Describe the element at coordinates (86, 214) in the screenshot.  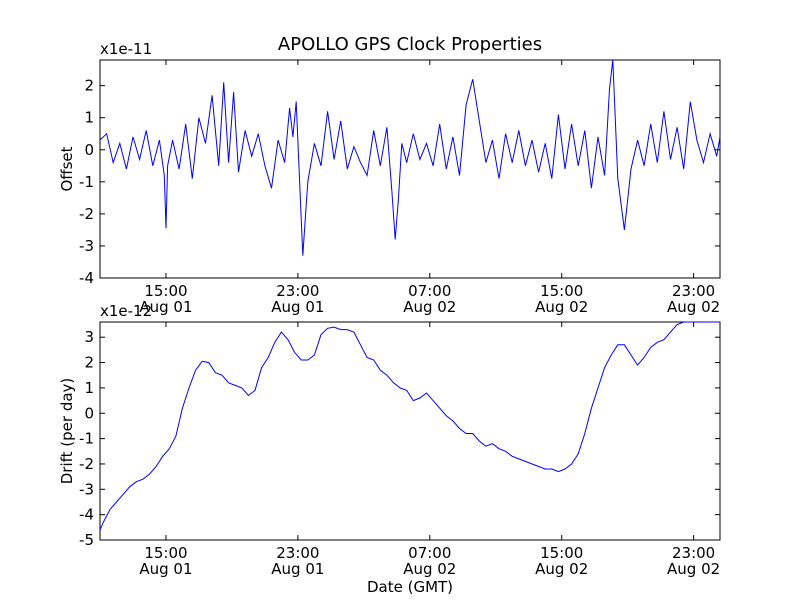
I see `offset-y-tick-label: -2` at that location.